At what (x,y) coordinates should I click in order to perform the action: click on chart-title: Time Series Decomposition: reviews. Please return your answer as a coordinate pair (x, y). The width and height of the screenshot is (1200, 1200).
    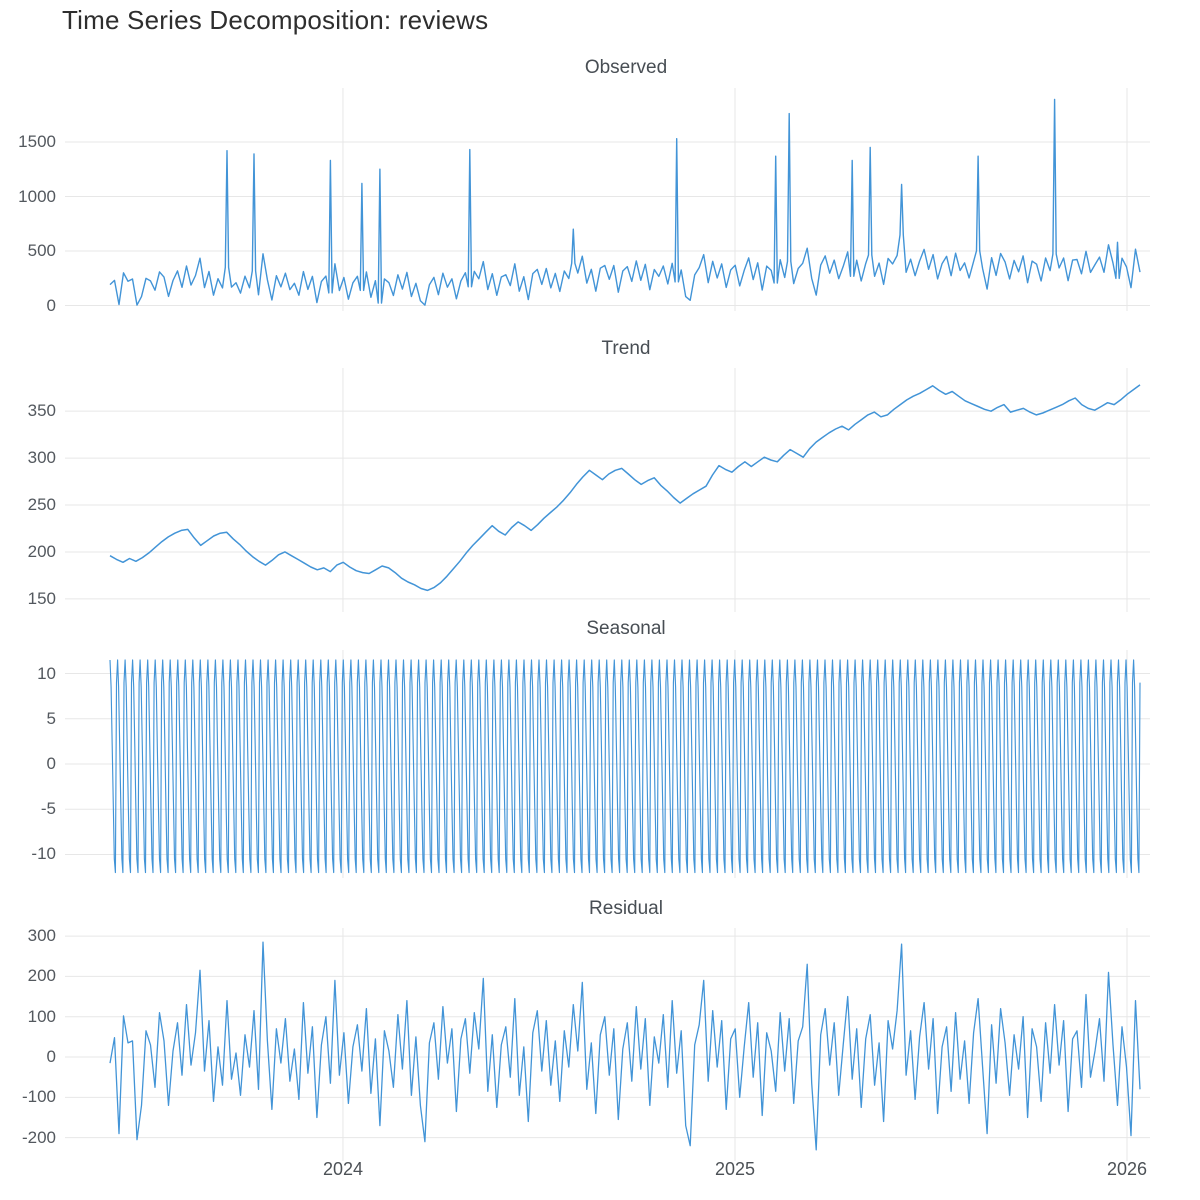
    Looking at the image, I should click on (275, 20).